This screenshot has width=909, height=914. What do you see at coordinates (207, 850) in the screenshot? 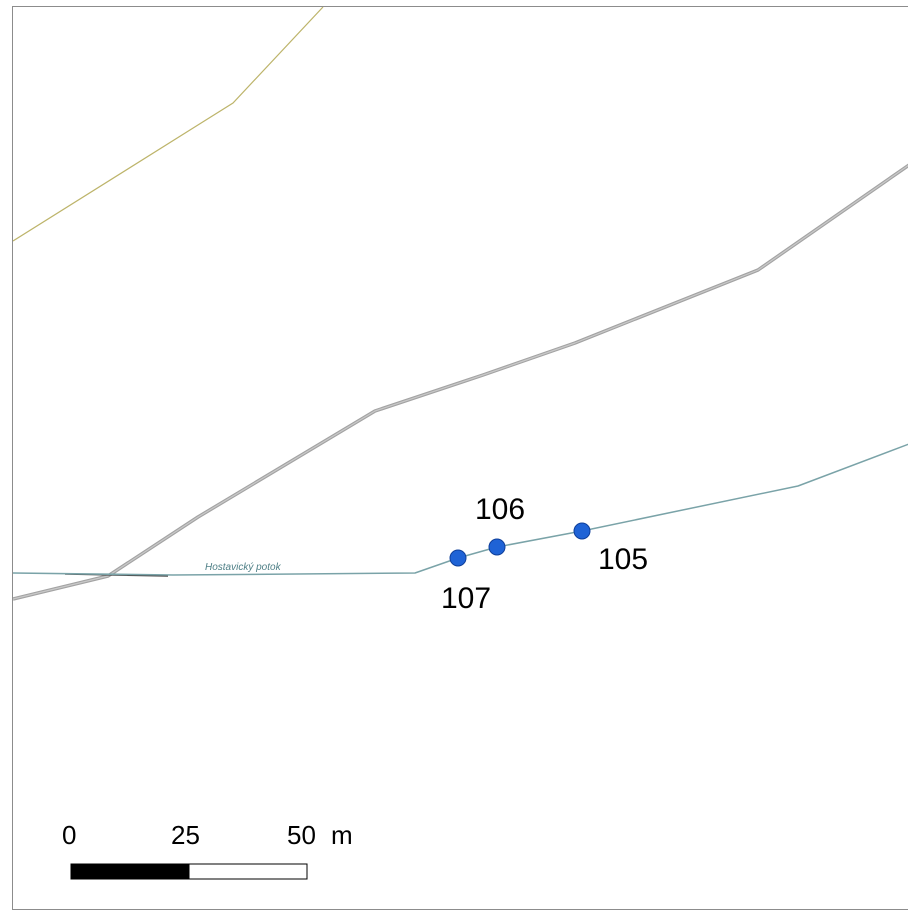
I see `scale-bar: 0 25 50 m` at bounding box center [207, 850].